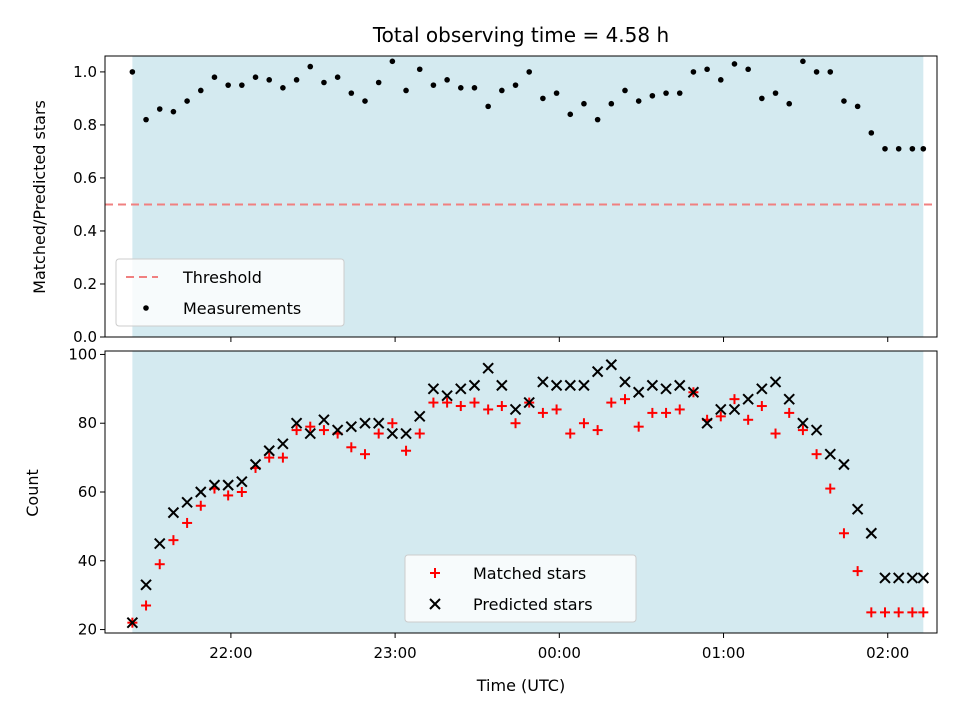  Describe the element at coordinates (85, 125) in the screenshot. I see `top-ytick-label: 0.8` at that location.